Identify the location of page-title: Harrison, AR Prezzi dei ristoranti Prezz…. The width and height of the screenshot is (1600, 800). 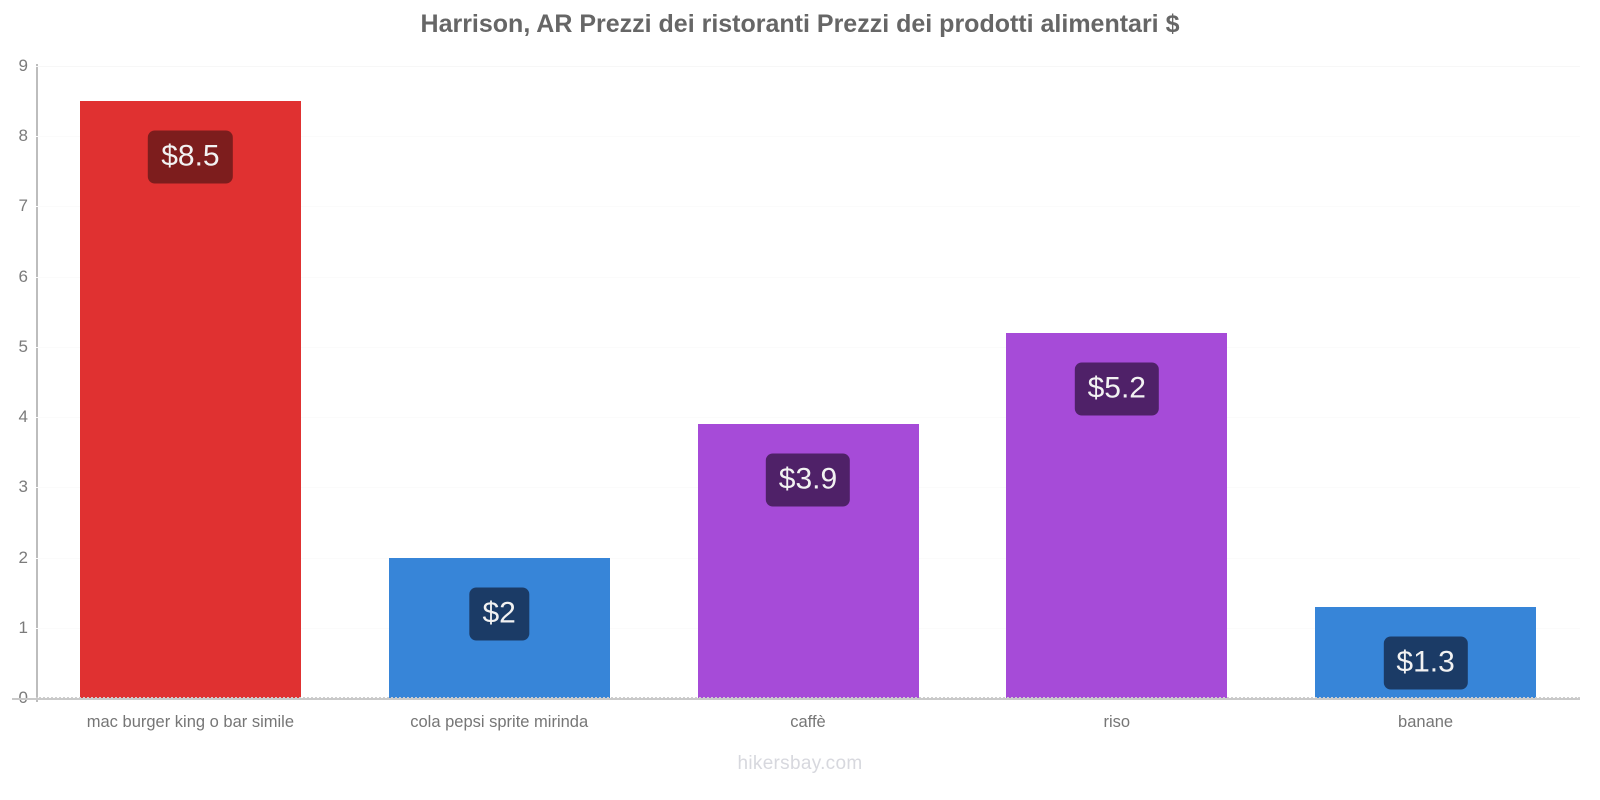
(800, 24).